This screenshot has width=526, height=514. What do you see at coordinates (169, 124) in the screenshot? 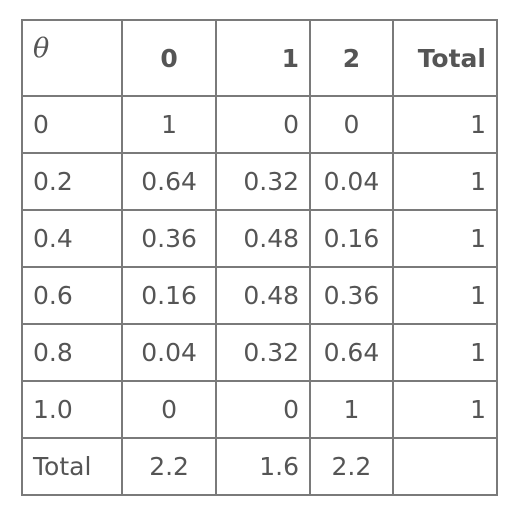
I see `cell-0: 1` at bounding box center [169, 124].